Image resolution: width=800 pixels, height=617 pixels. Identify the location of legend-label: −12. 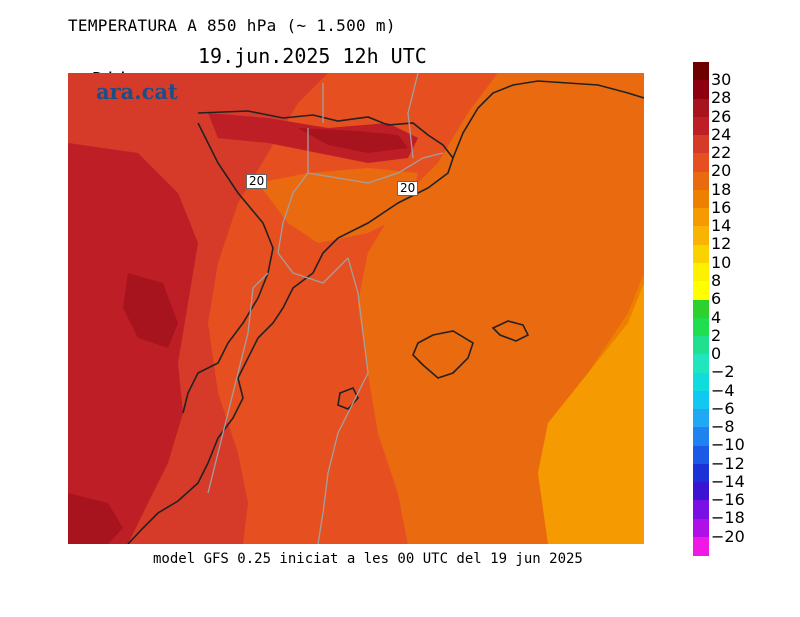
(728, 463).